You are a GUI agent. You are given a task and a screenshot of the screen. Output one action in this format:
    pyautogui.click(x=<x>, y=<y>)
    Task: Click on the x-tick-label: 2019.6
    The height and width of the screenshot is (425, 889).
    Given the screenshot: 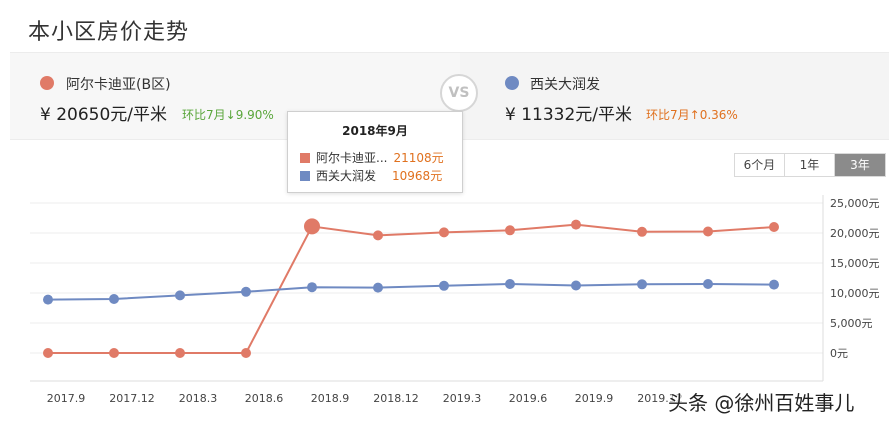 What is the action you would take?
    pyautogui.click(x=528, y=398)
    